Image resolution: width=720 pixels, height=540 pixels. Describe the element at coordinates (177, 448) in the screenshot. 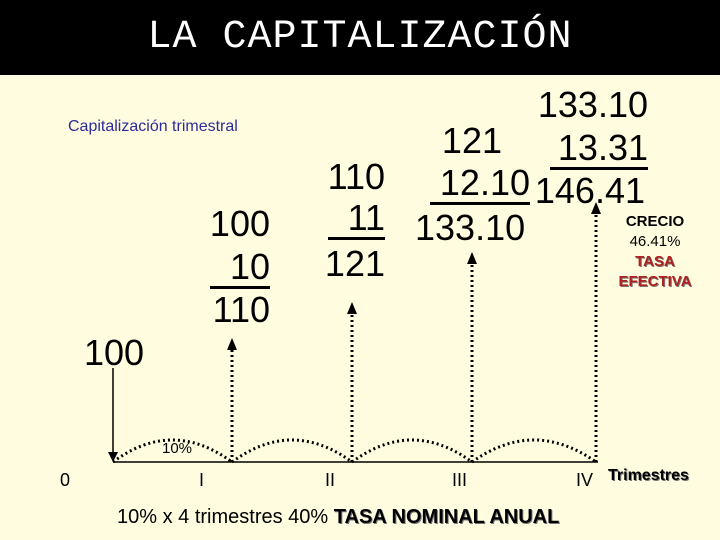

I see `rate-label: 10%` at that location.